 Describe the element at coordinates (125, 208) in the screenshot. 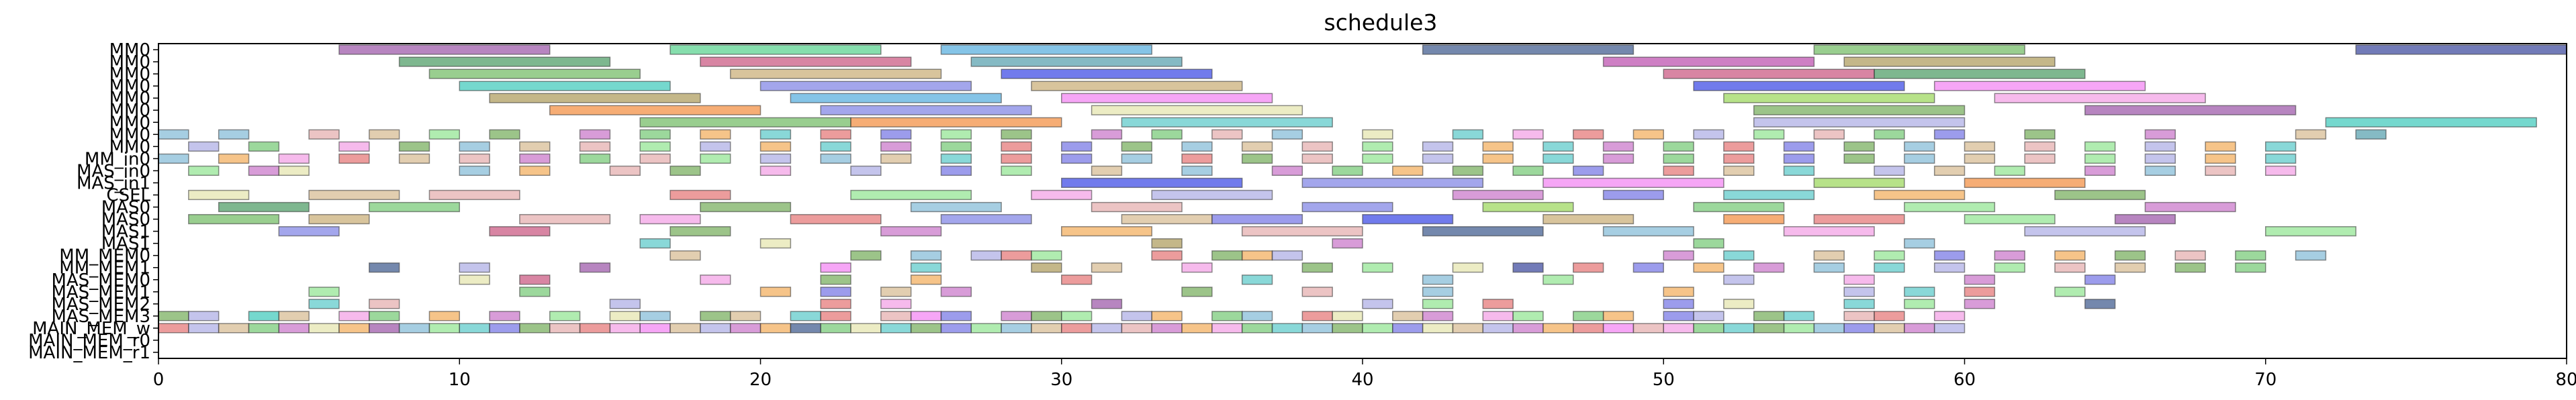

I see `row-label: MAS0` at that location.